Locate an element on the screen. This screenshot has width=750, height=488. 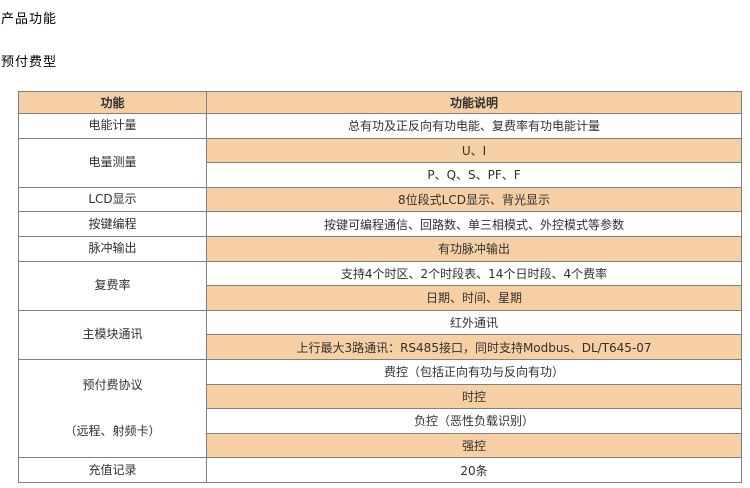
table-row: 电能计量 总有功及正反向有功电能、复费率有功电能计量 is located at coordinates (380, 126).